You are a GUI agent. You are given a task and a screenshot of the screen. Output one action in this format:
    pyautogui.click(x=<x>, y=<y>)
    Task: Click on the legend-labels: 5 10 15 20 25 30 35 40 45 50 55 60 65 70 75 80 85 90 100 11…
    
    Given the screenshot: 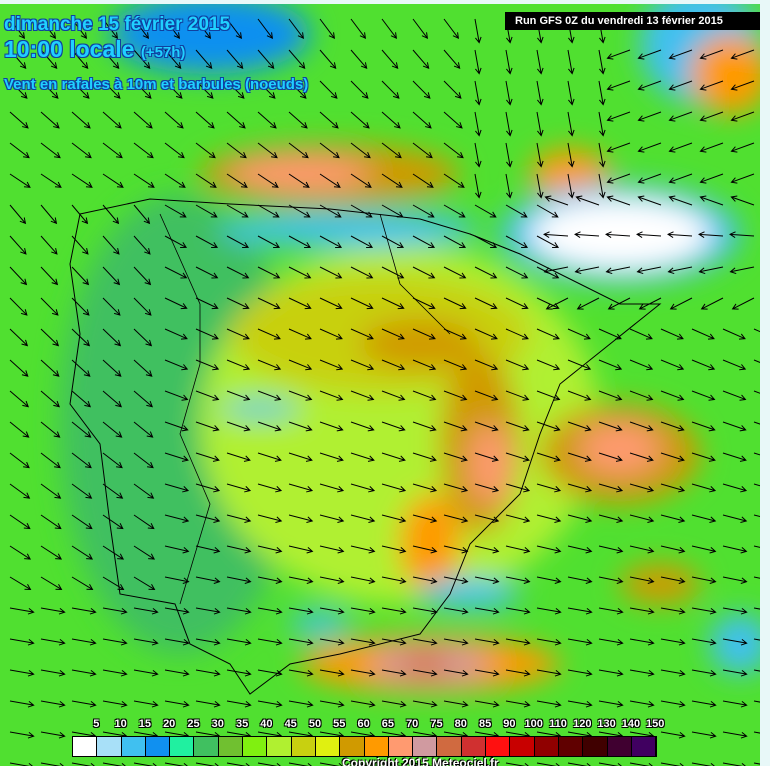 What is the action you would take?
    pyautogui.click(x=372, y=726)
    